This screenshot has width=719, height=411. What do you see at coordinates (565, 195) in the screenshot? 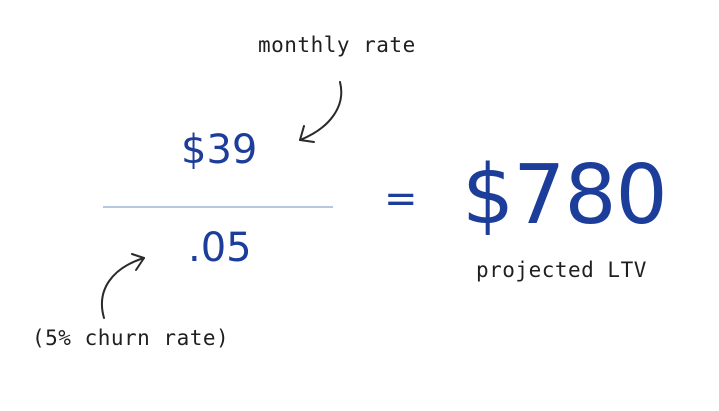
I see `result-value: $780` at bounding box center [565, 195].